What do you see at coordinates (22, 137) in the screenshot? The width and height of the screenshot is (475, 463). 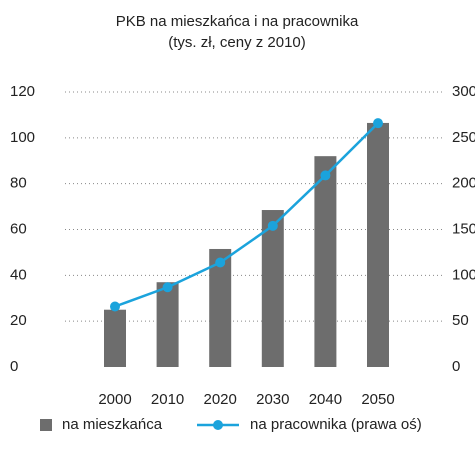 I see `y-tick-label: 100` at bounding box center [22, 137].